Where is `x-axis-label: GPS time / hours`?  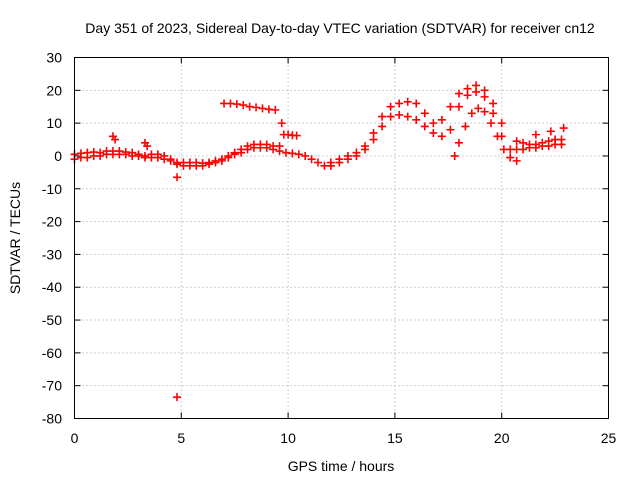 x-axis-label: GPS time / hours is located at coordinates (341, 466).